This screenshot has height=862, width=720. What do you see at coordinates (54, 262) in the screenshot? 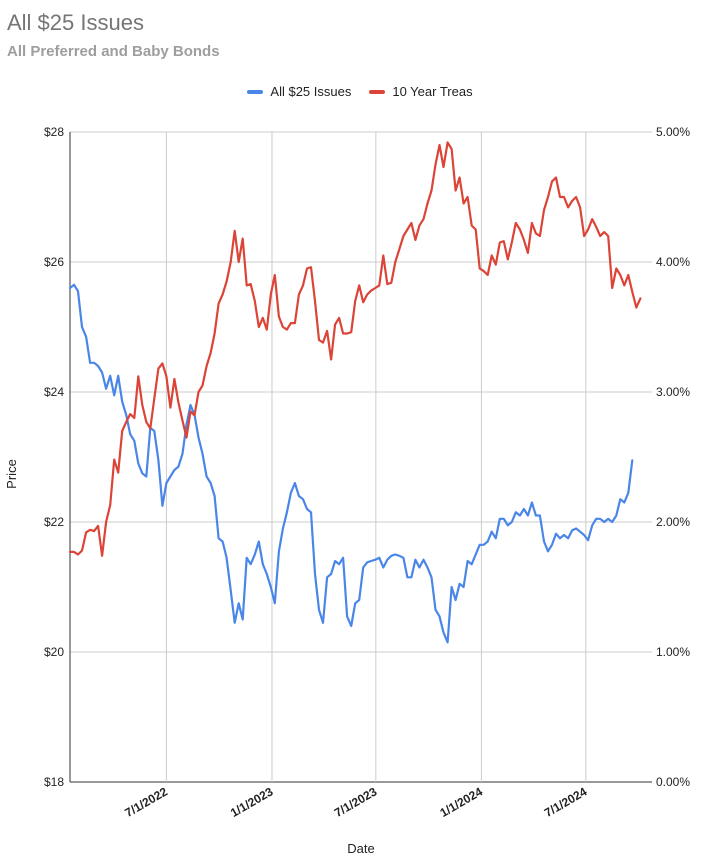
I see `y-tick-label-left: $26` at bounding box center [54, 262].